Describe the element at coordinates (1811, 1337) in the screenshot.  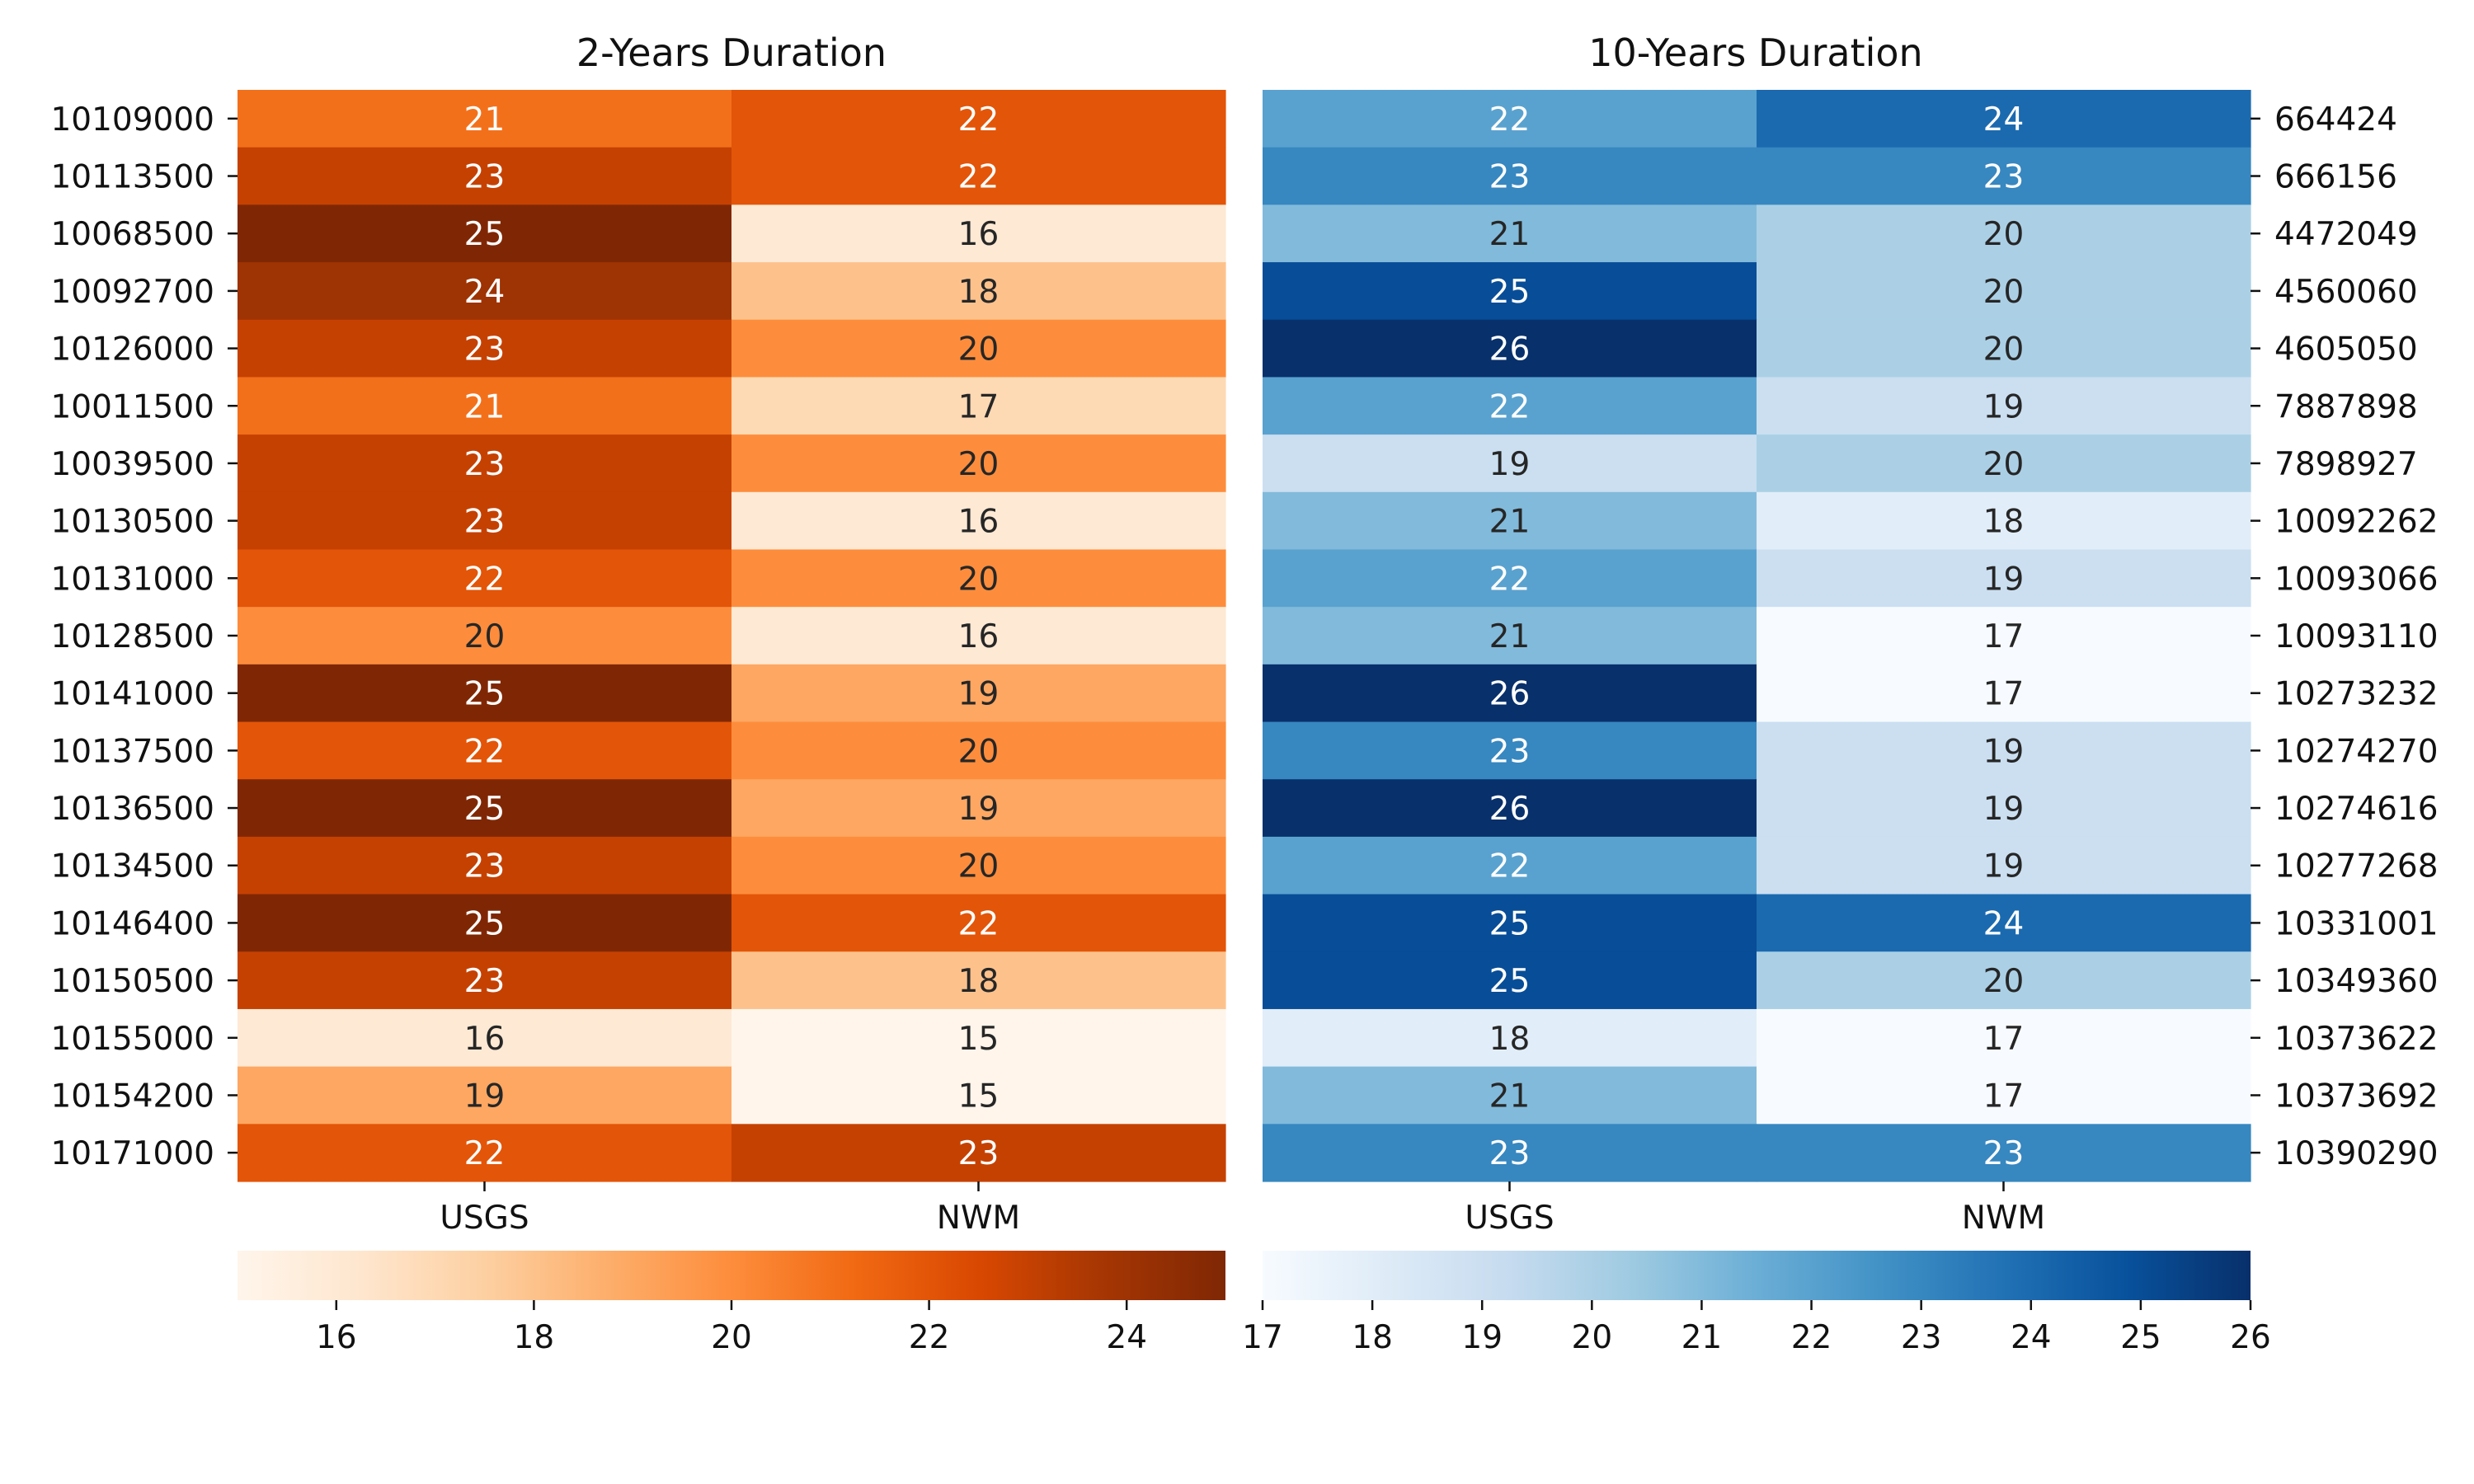
I see `colorbar-tick-label: 22` at that location.